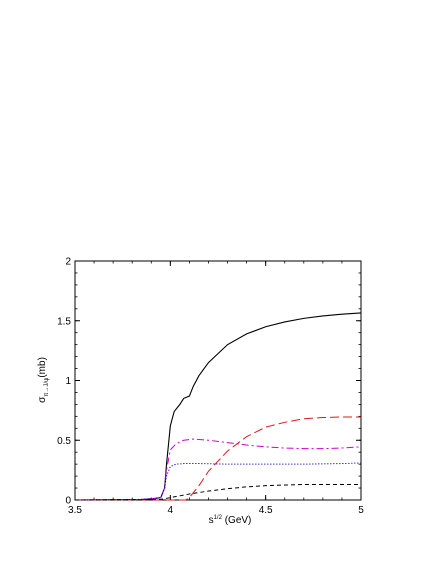 The height and width of the screenshot is (564, 436). What do you see at coordinates (361, 510) in the screenshot?
I see `x-tick-label: 5` at bounding box center [361, 510].